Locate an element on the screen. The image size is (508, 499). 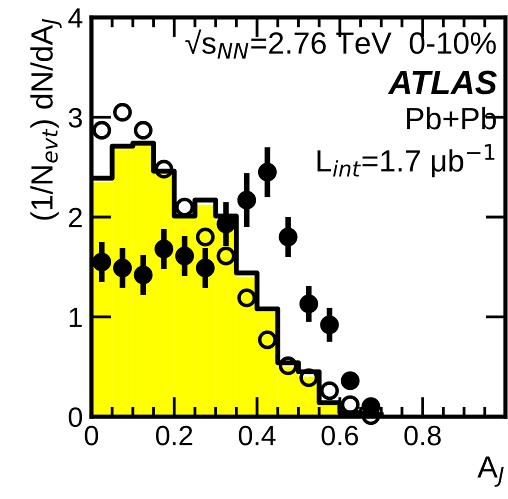
y-tick-label: 3 is located at coordinates (75, 118).